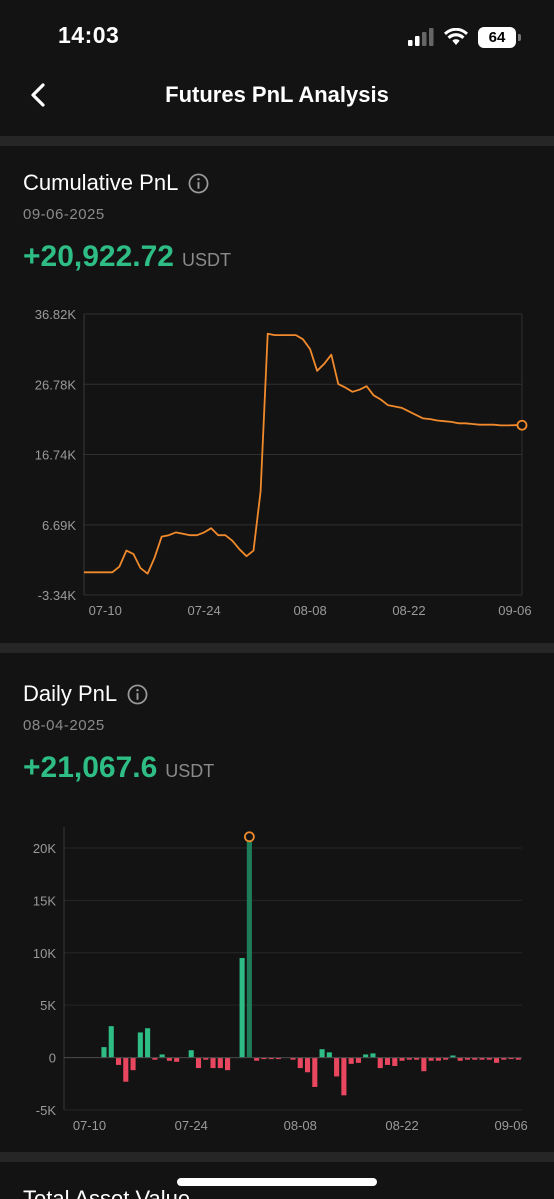 The height and width of the screenshot is (1199, 554). What do you see at coordinates (101, 182) in the screenshot?
I see `cumulative-pnl-label: Cumulative PnL` at bounding box center [101, 182].